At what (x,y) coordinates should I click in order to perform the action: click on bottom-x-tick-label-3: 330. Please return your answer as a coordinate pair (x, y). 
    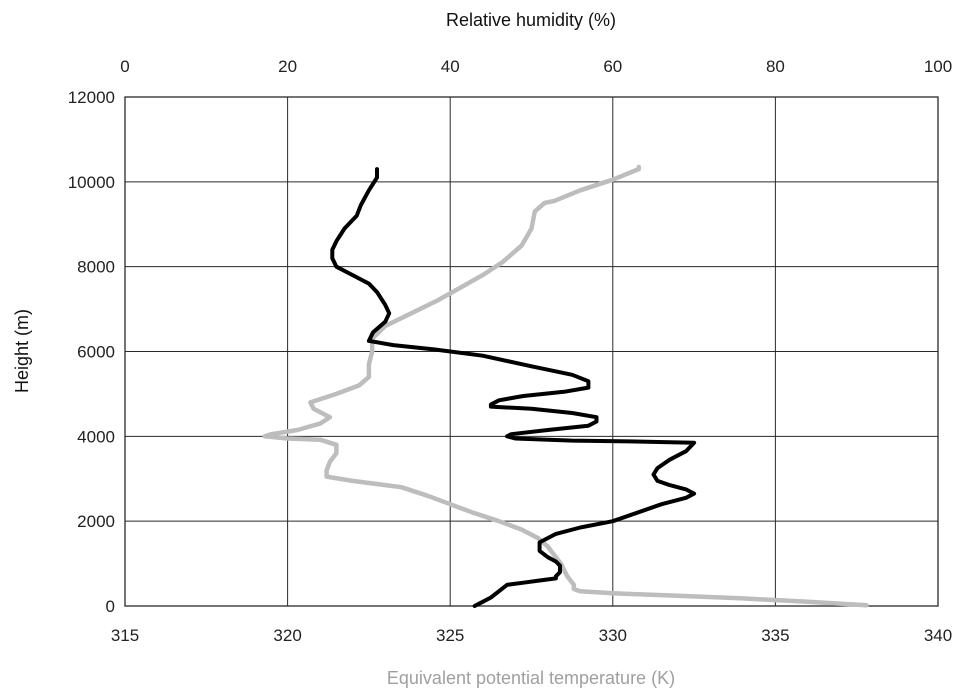
    Looking at the image, I should click on (613, 635).